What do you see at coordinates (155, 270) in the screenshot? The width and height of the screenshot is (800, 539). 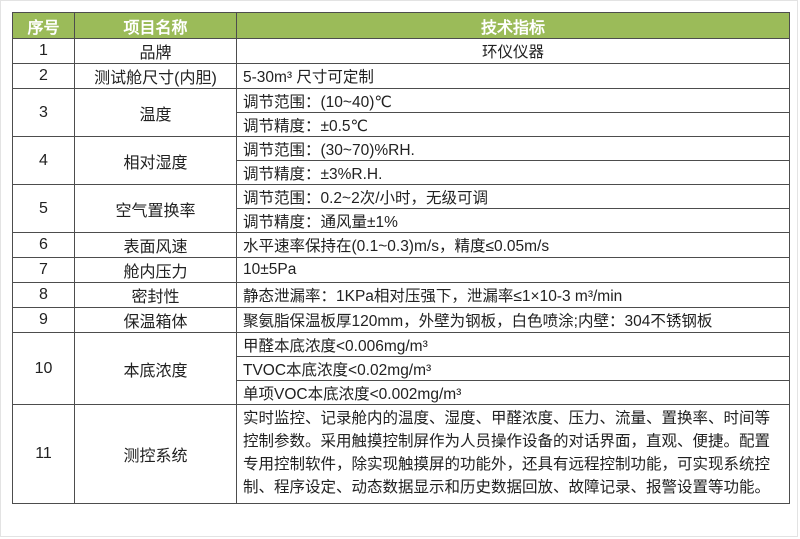 I see `row-item: 舱内压力` at bounding box center [155, 270].